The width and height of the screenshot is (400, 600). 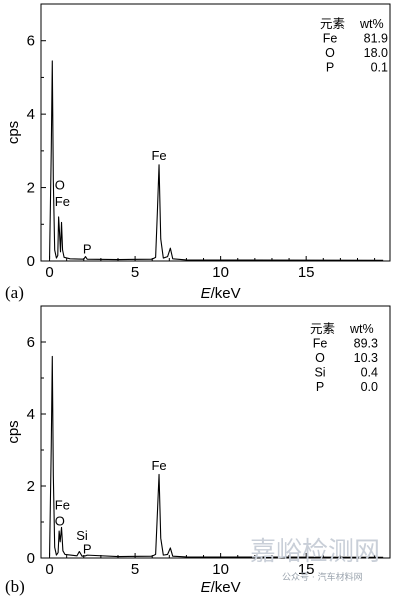 What do you see at coordinates (315, 552) in the screenshot?
I see `watermark-text: 嘉峪检测网` at bounding box center [315, 552].